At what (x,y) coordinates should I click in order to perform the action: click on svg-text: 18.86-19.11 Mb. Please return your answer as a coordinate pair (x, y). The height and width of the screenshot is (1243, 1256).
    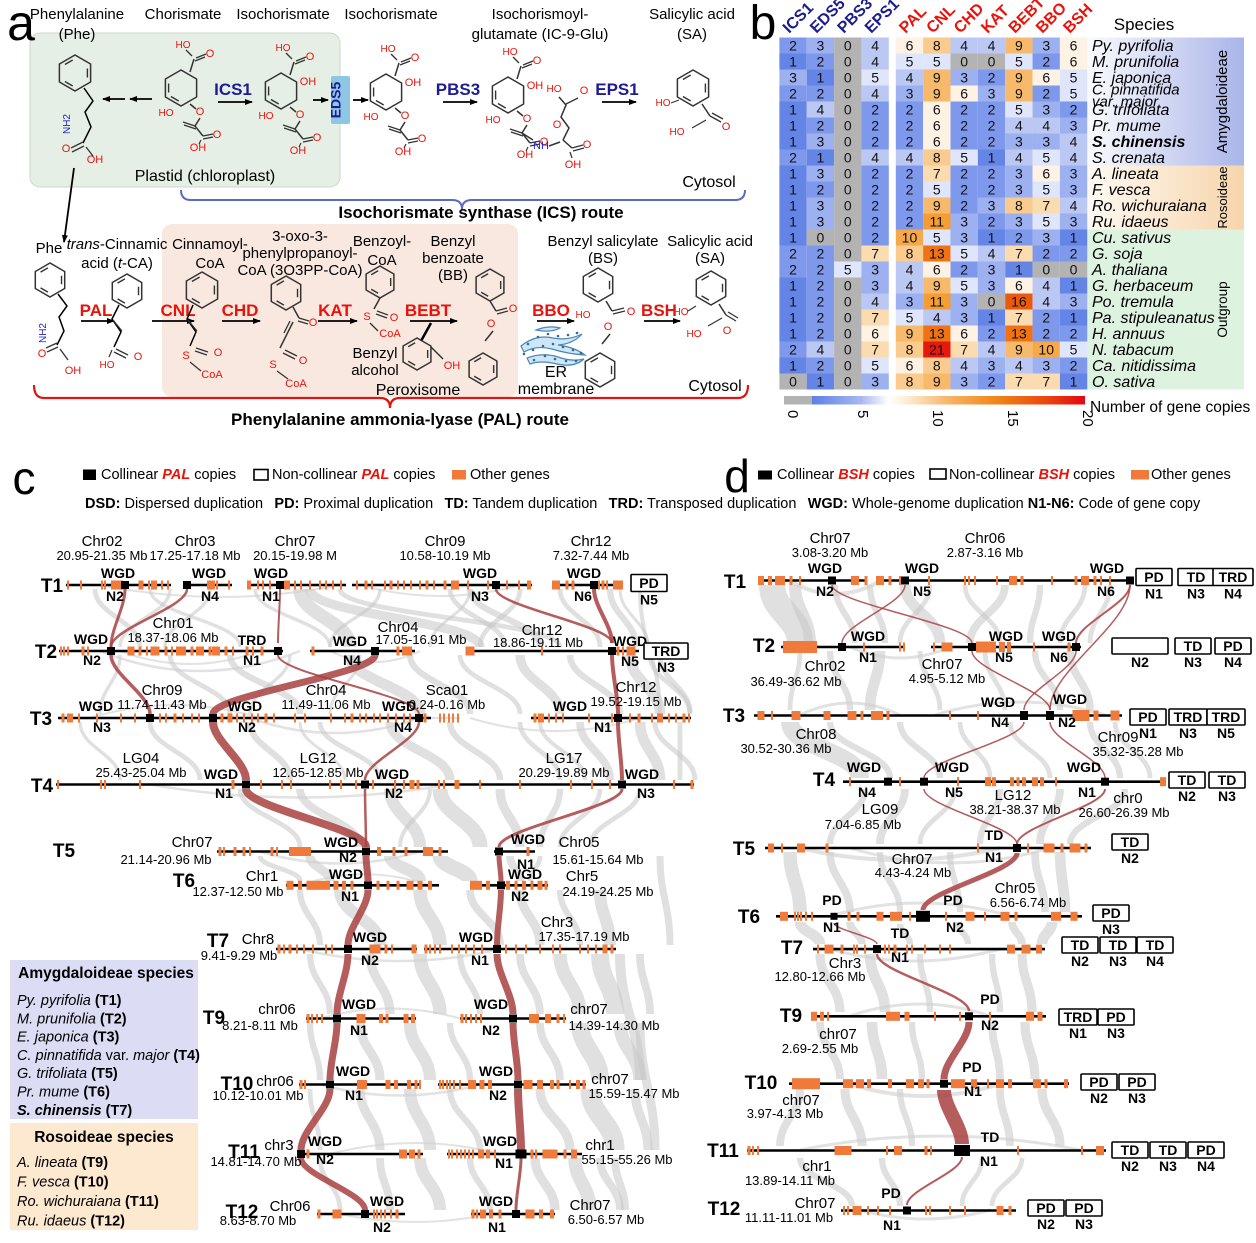
    Looking at the image, I should click on (538, 642).